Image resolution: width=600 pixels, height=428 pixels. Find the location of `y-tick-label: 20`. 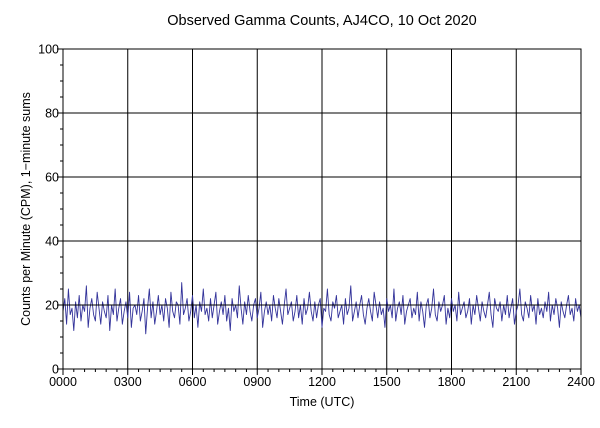

y-tick-label: 20 is located at coordinates (52, 306).